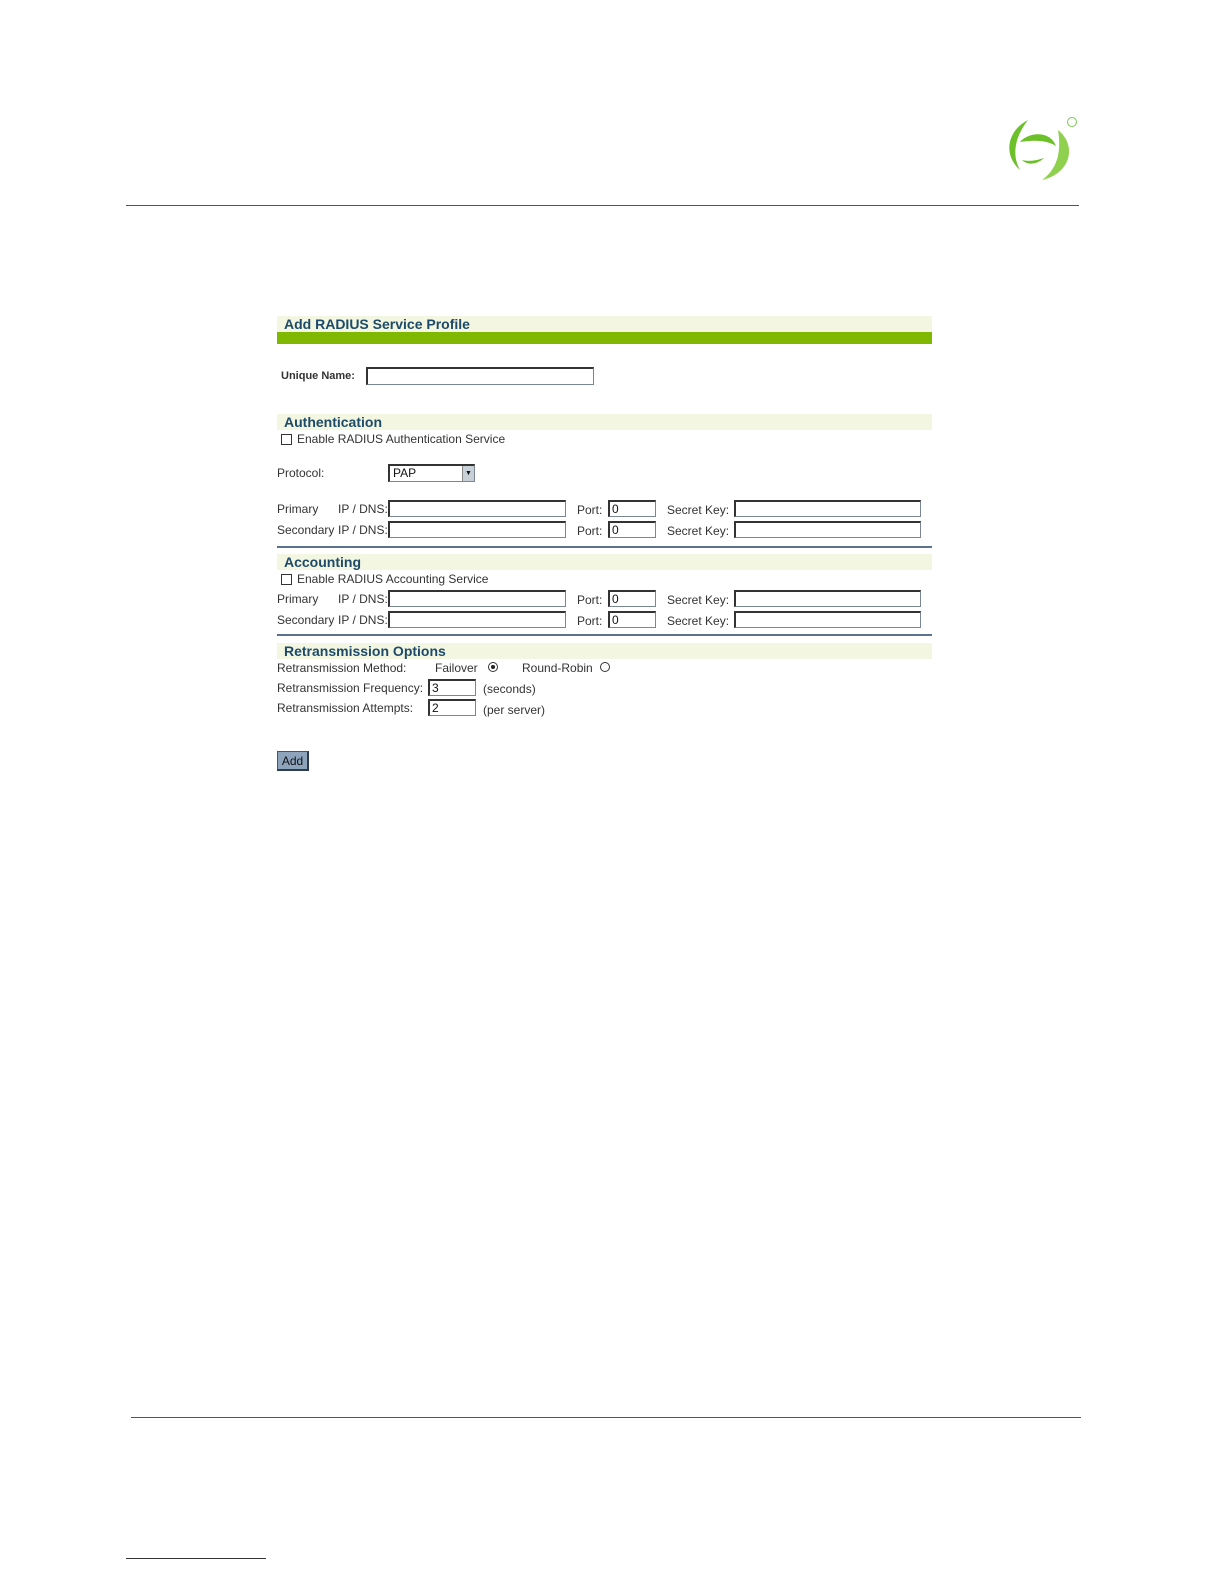 The width and height of the screenshot is (1224, 1584). Describe the element at coordinates (345, 708) in the screenshot. I see `retransmission-attempts-label: Retransmission Attempts:` at that location.